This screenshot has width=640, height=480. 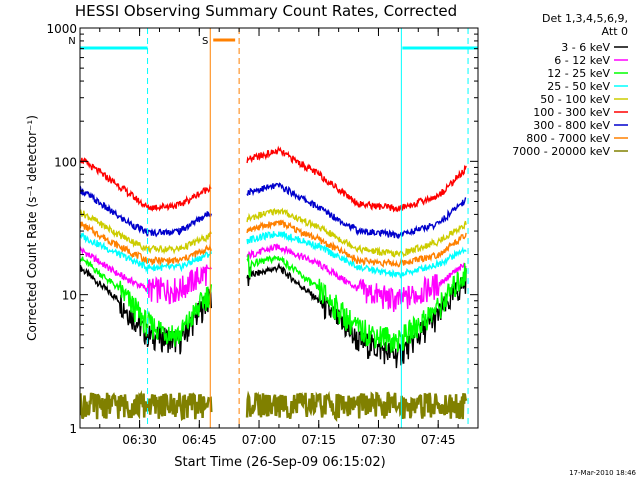 What do you see at coordinates (585, 18) in the screenshot?
I see `legend-header-line-1: Det 1,3,4,5,6,9,` at bounding box center [585, 18].